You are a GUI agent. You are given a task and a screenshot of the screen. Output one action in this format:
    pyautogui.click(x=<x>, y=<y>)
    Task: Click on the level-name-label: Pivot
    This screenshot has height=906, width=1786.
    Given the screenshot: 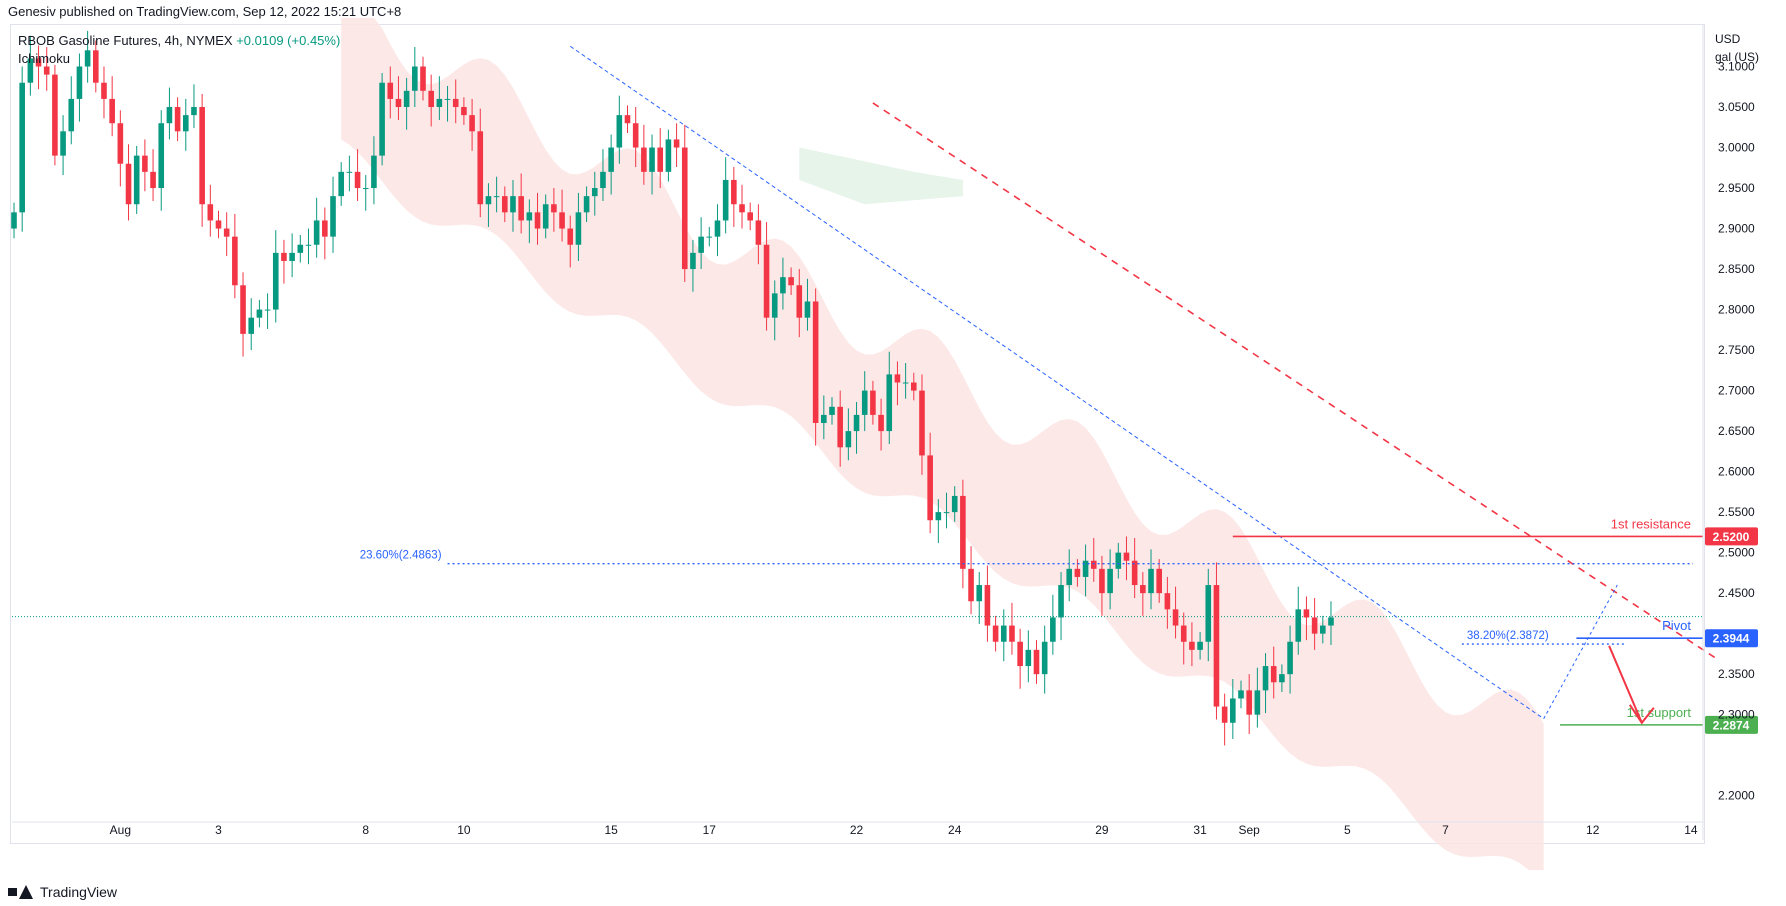 What is the action you would take?
    pyautogui.click(x=1676, y=625)
    